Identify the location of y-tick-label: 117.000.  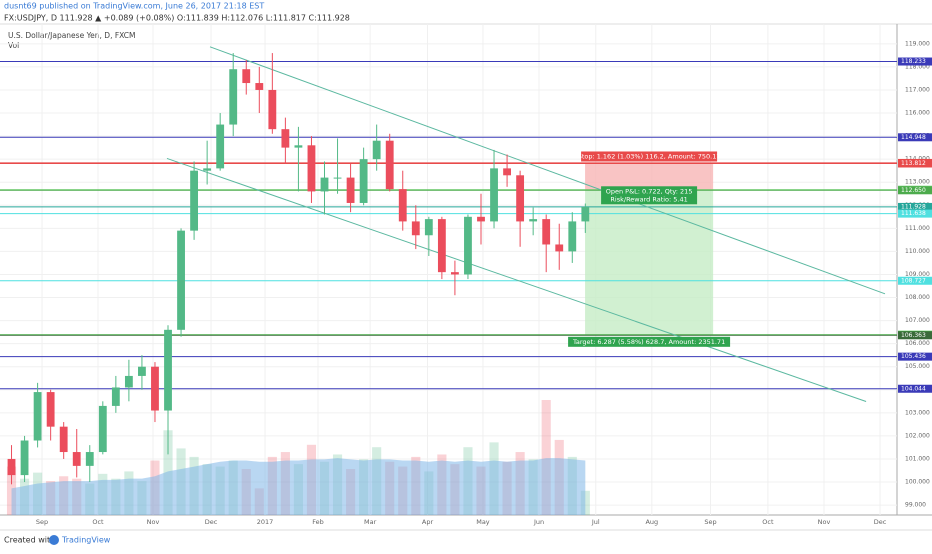
(917, 89).